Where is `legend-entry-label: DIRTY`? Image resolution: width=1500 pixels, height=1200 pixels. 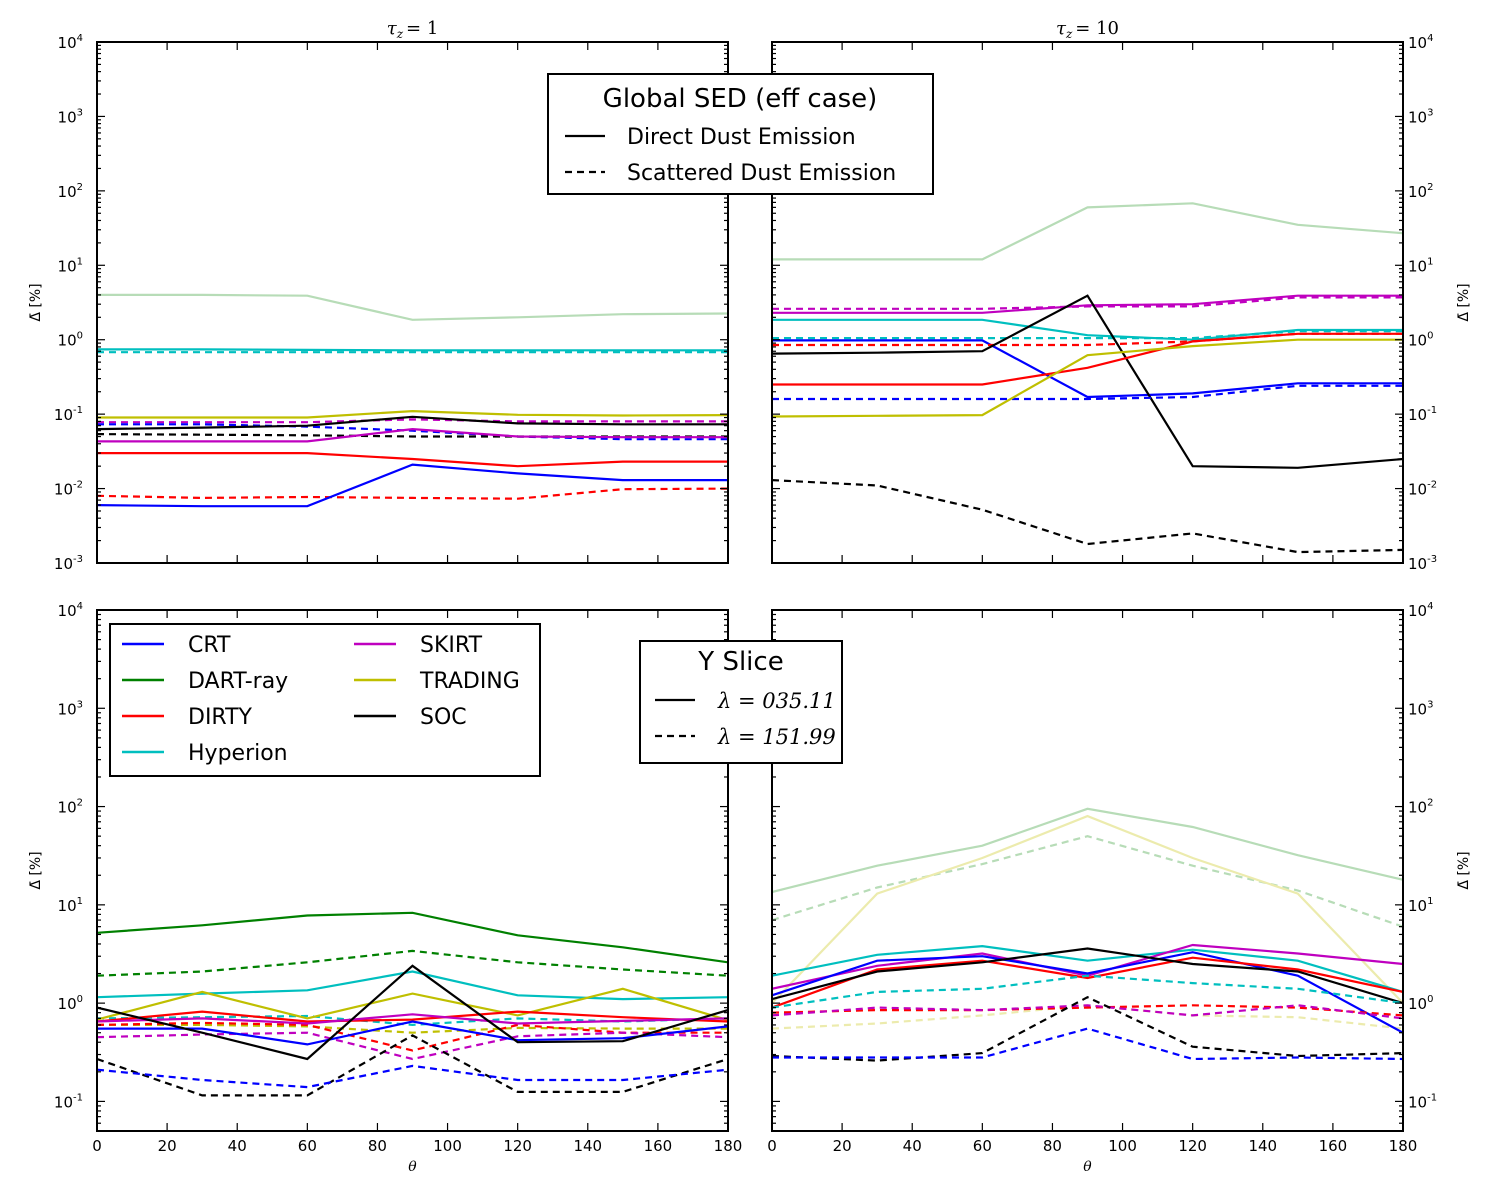 legend-entry-label: DIRTY is located at coordinates (220, 717).